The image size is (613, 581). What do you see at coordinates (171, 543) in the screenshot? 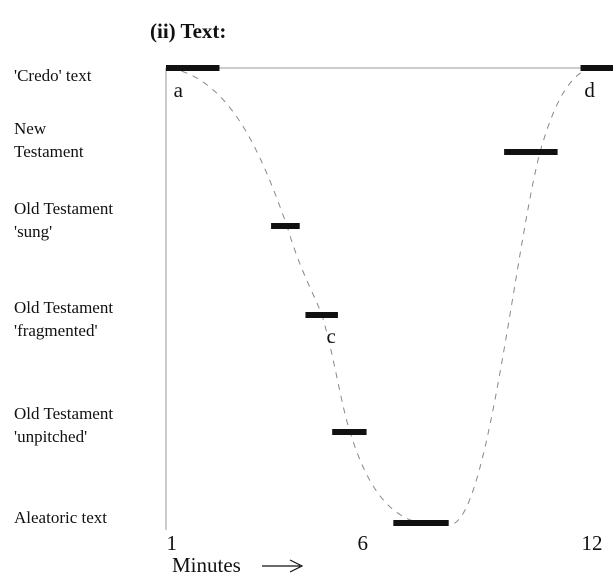
I see `x-tick-label: 1` at bounding box center [171, 543].